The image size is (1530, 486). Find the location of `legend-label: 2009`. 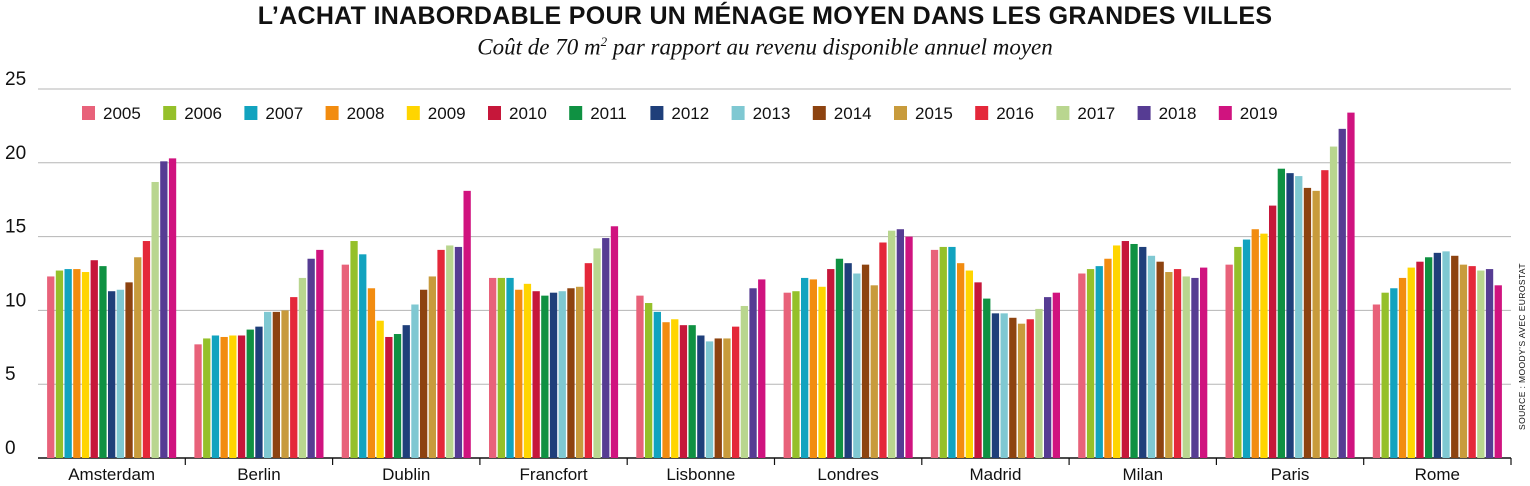

legend-label: 2009 is located at coordinates (447, 113).